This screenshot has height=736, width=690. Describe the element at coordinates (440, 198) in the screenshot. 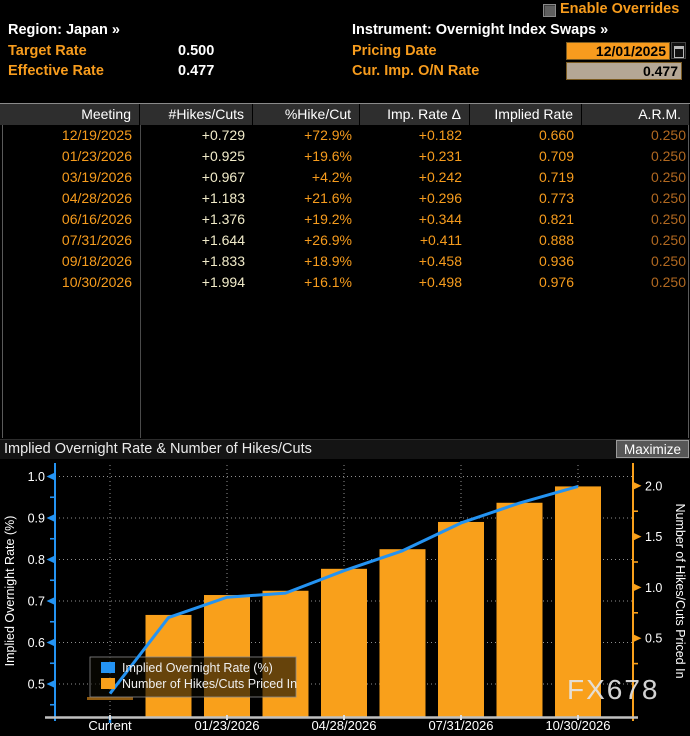

I see `cell: +0.296` at that location.